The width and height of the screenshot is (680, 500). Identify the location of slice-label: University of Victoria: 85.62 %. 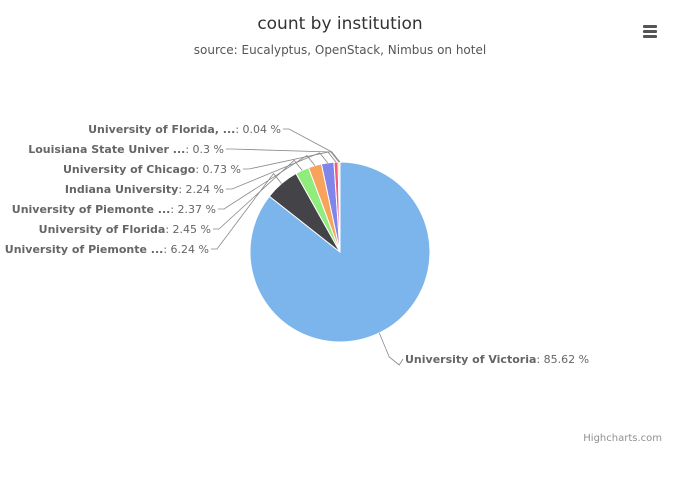
(497, 359).